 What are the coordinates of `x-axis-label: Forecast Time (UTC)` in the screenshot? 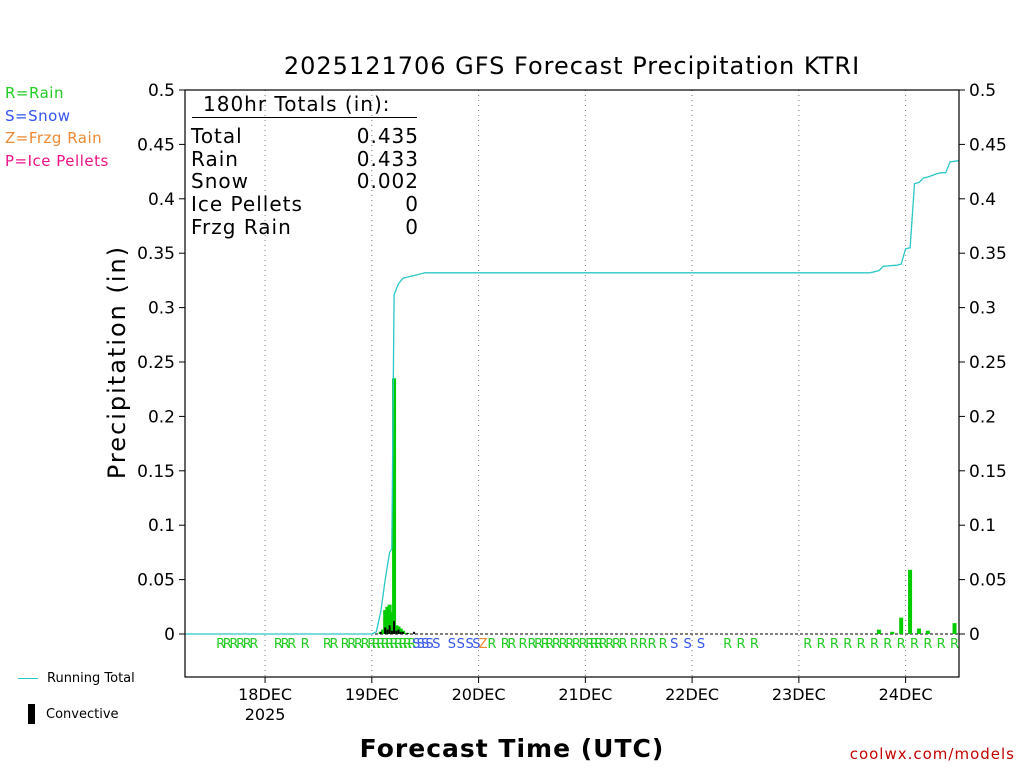 It's located at (512, 748).